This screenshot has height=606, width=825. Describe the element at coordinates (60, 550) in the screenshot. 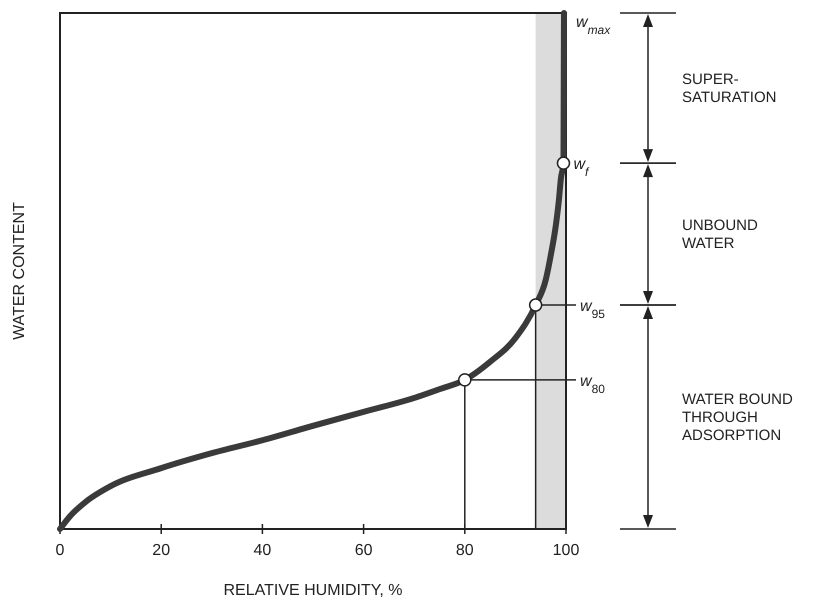

I see `x-tick-label: 0` at that location.